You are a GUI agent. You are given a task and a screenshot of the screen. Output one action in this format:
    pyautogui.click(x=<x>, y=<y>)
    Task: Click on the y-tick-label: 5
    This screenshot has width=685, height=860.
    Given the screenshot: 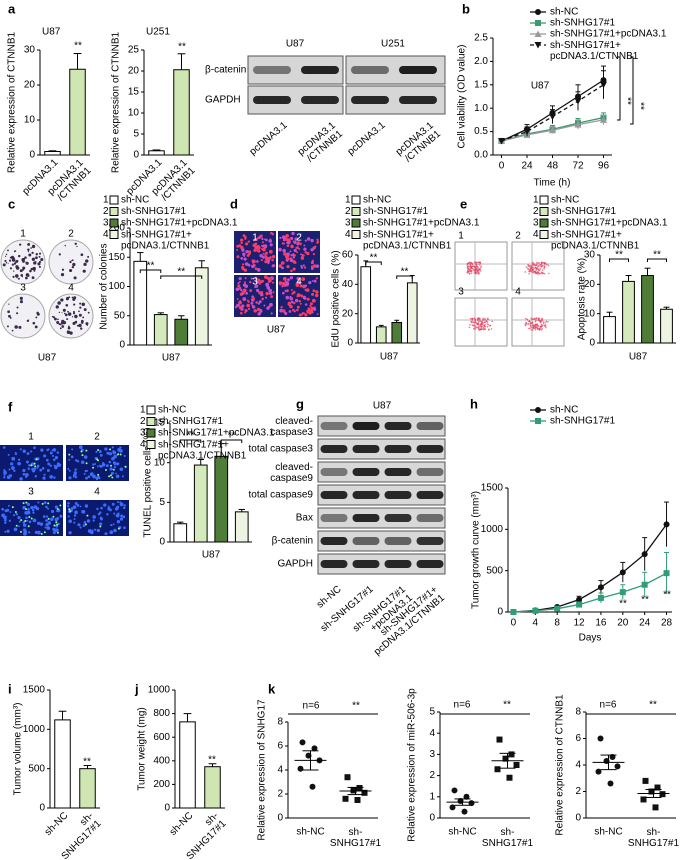 What is the action you would take?
    pyautogui.click(x=136, y=134)
    